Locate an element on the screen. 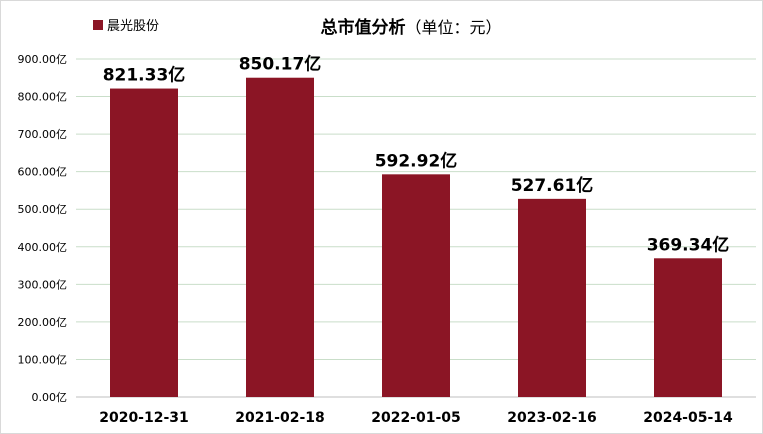  x-tick-label: 2023-02-16 is located at coordinates (552, 418).